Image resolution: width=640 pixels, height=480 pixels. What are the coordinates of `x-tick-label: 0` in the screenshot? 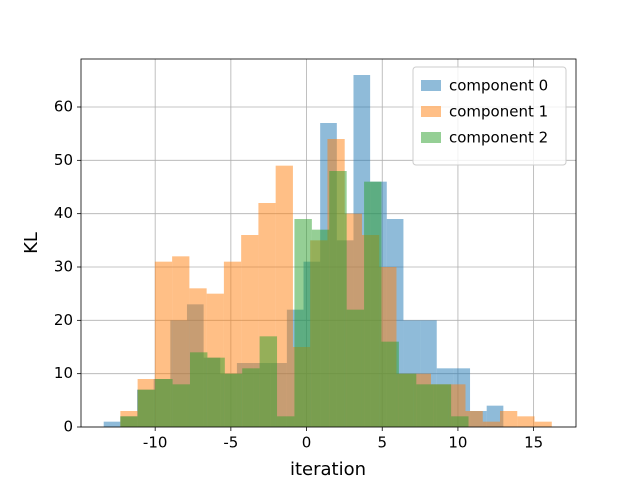 It's located at (307, 443).